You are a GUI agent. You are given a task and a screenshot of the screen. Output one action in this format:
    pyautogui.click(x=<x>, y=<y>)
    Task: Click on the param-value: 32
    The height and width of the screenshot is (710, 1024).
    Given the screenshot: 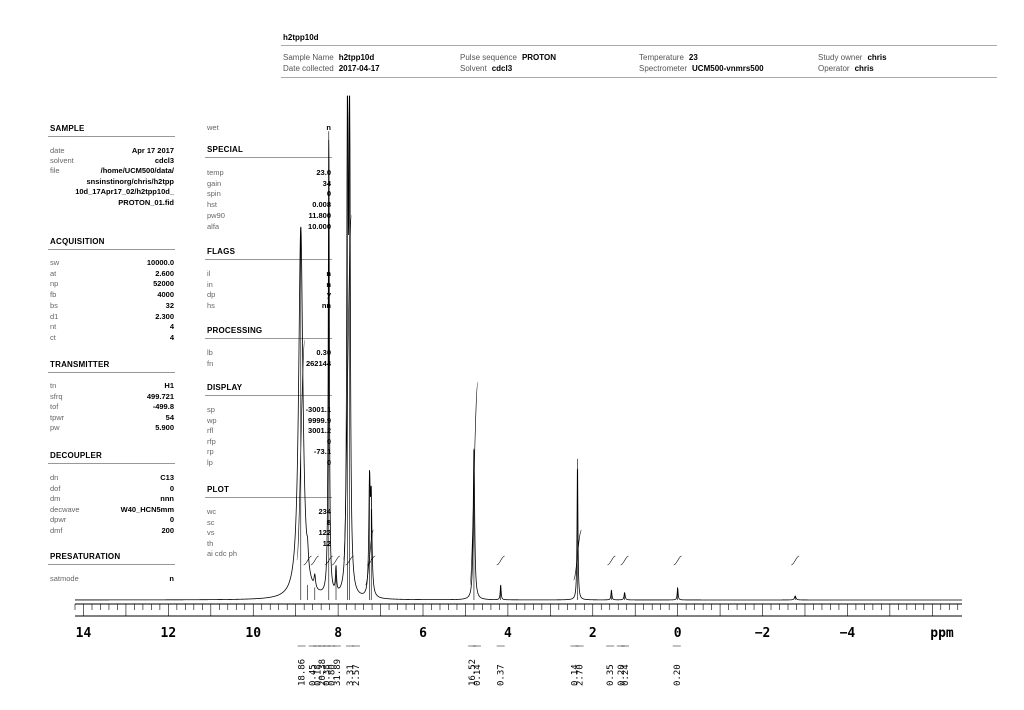 What is the action you would take?
    pyautogui.click(x=169, y=305)
    